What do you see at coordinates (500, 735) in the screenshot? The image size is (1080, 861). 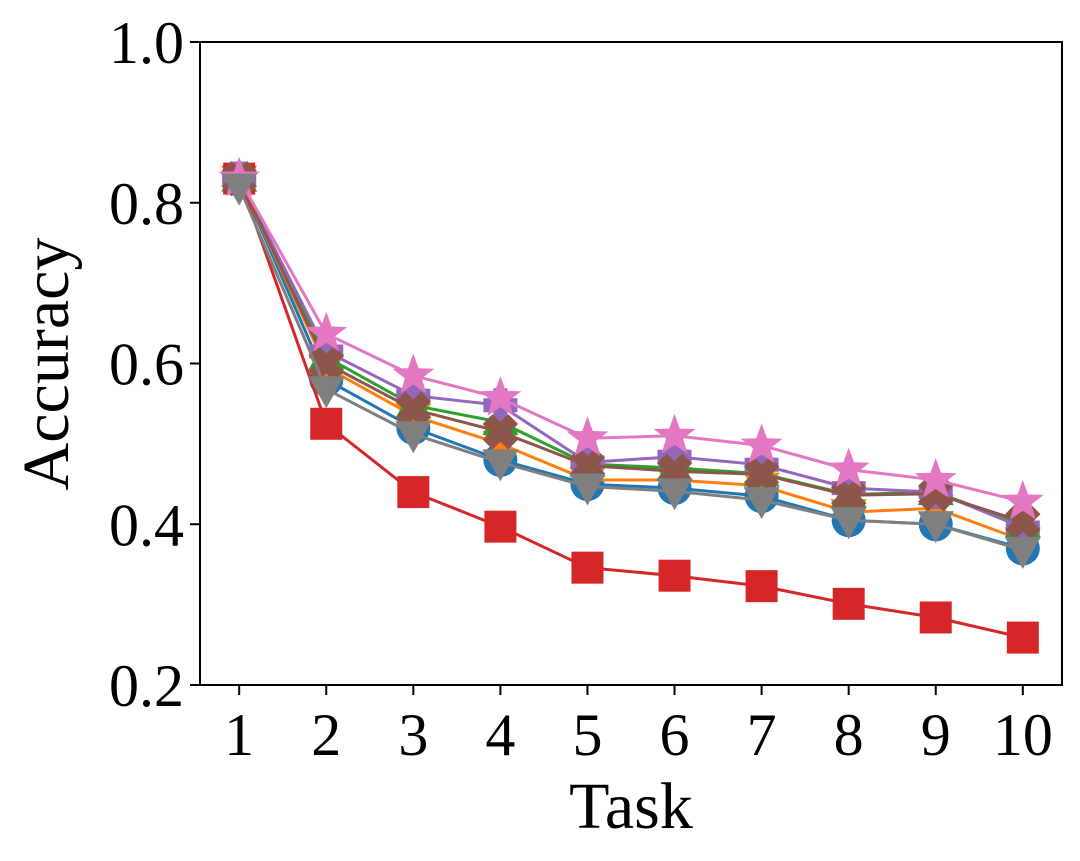 I see `x-tick-label: 4` at bounding box center [500, 735].